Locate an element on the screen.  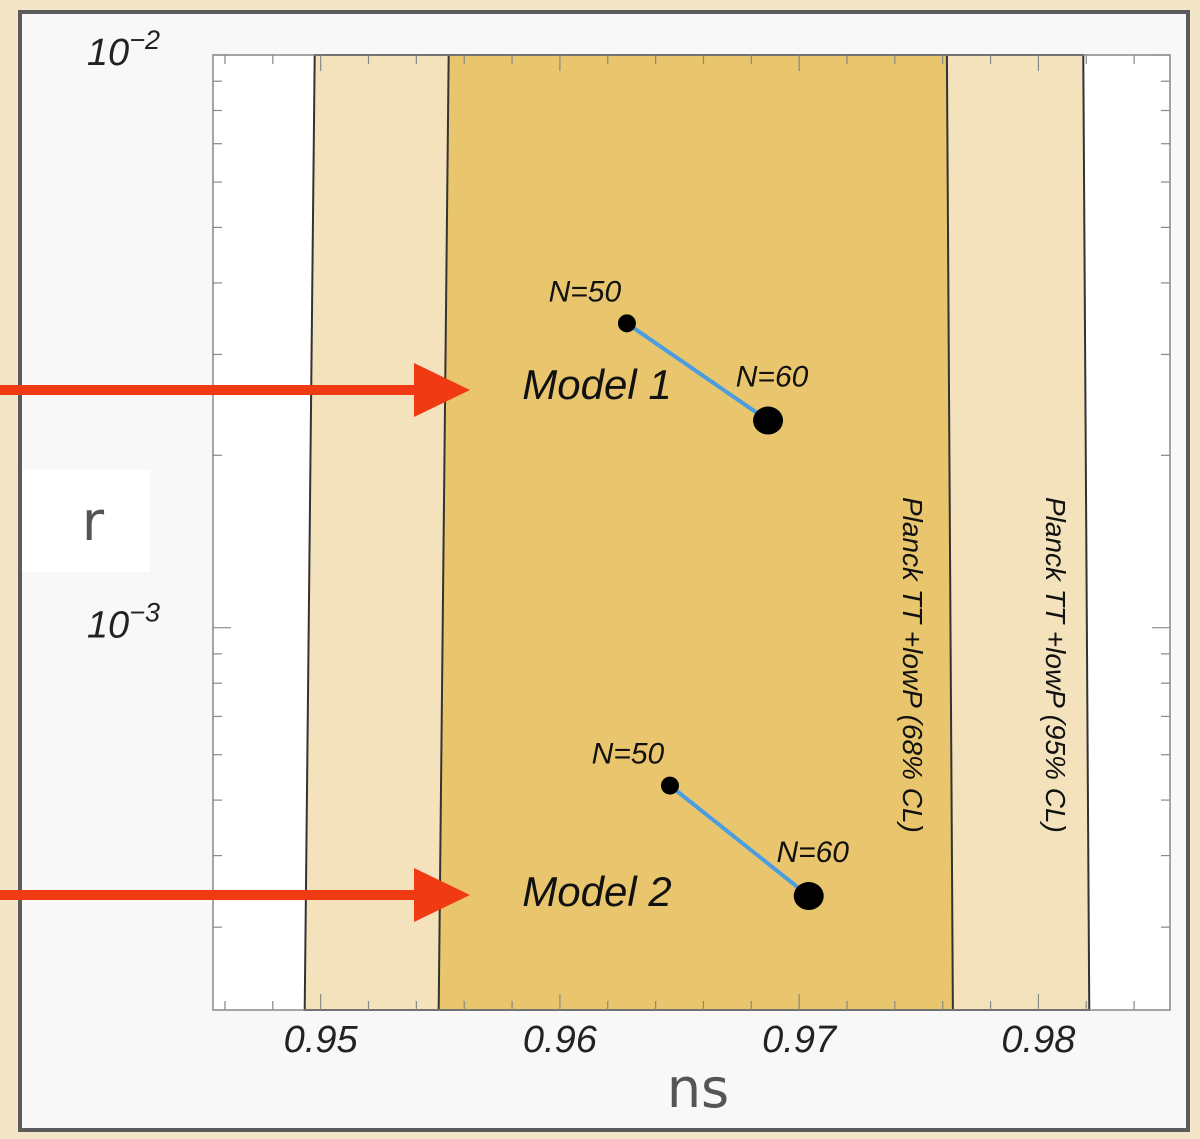
model-label-2: Model 2 is located at coordinates (596, 891).